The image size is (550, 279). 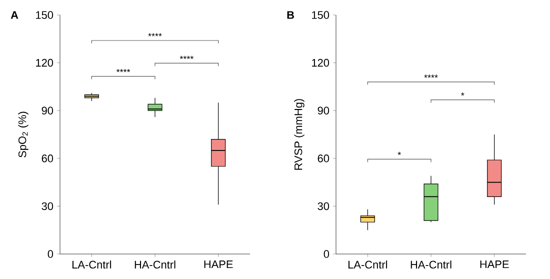 I want to click on y-axis-title: RVSP (mmHg), so click(x=299, y=134).